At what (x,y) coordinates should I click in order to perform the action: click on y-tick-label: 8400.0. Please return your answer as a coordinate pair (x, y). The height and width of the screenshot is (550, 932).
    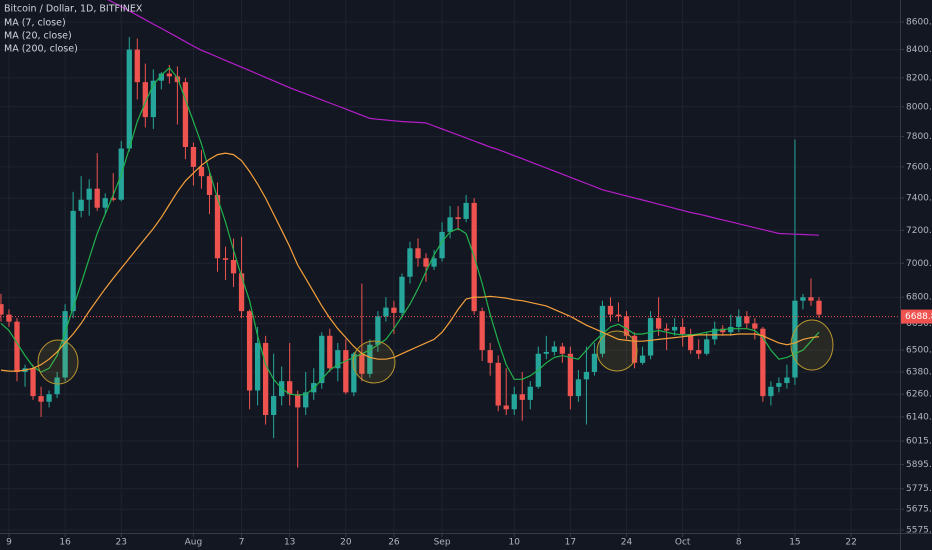
    Looking at the image, I should click on (919, 50).